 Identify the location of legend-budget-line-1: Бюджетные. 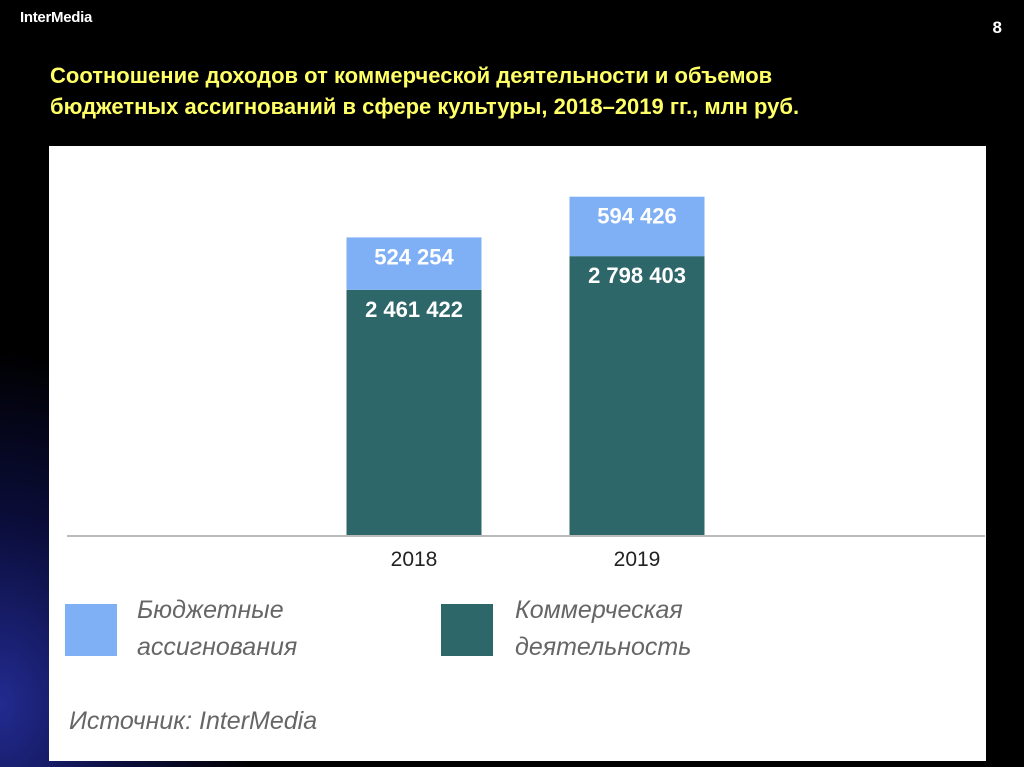
(210, 610).